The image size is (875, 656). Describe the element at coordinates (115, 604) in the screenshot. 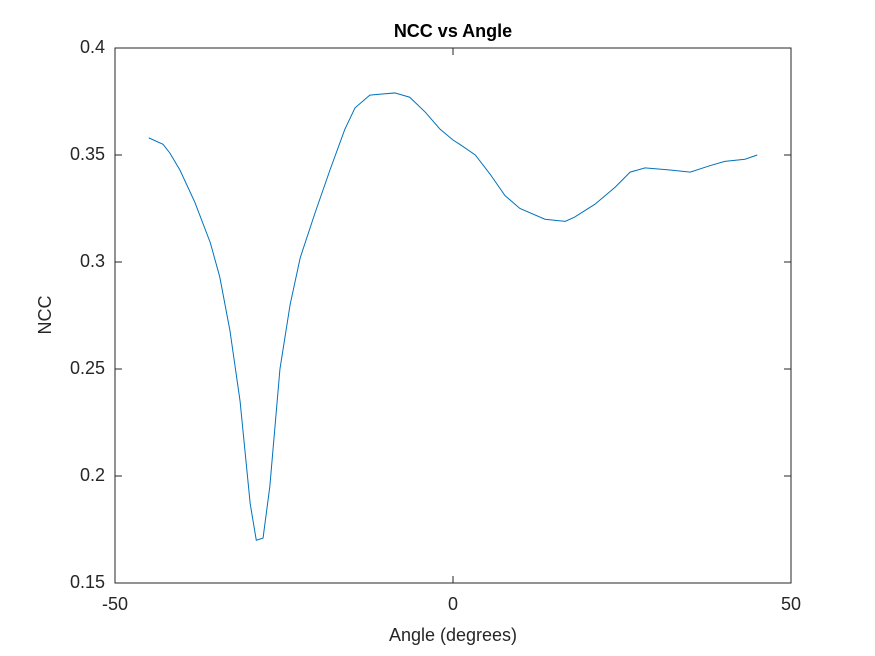

I see `x-tick-label: -50` at that location.